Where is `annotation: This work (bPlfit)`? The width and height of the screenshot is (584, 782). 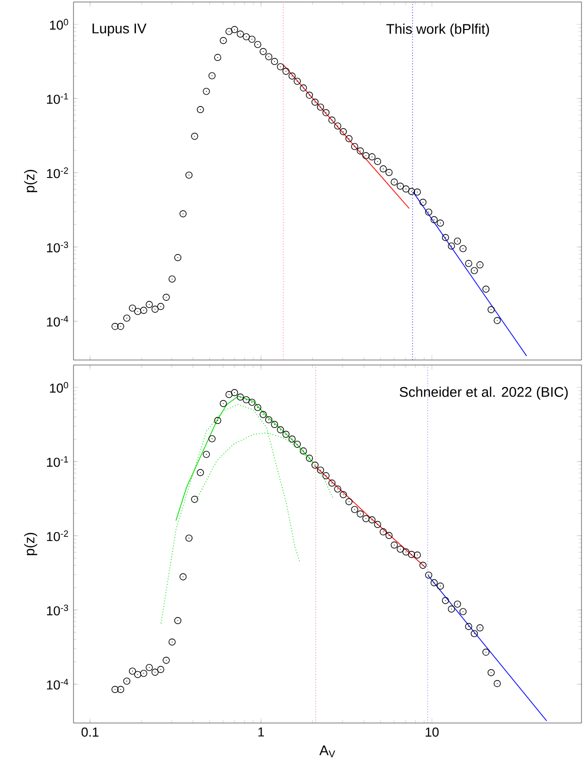 annotation: This work (bPlfit) is located at coordinates (437, 30).